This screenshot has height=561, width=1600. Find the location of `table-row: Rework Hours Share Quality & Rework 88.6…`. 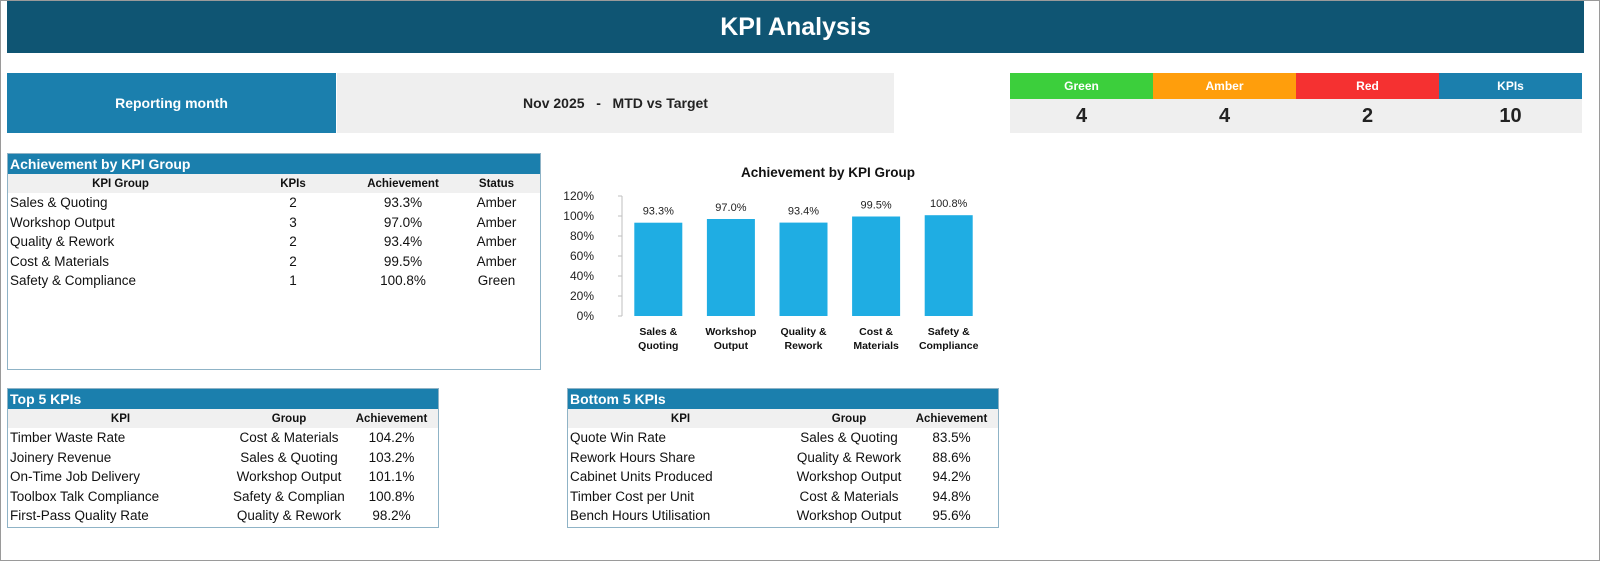

table-row: Rework Hours Share Quality & Rework 88.6… is located at coordinates (783, 458).